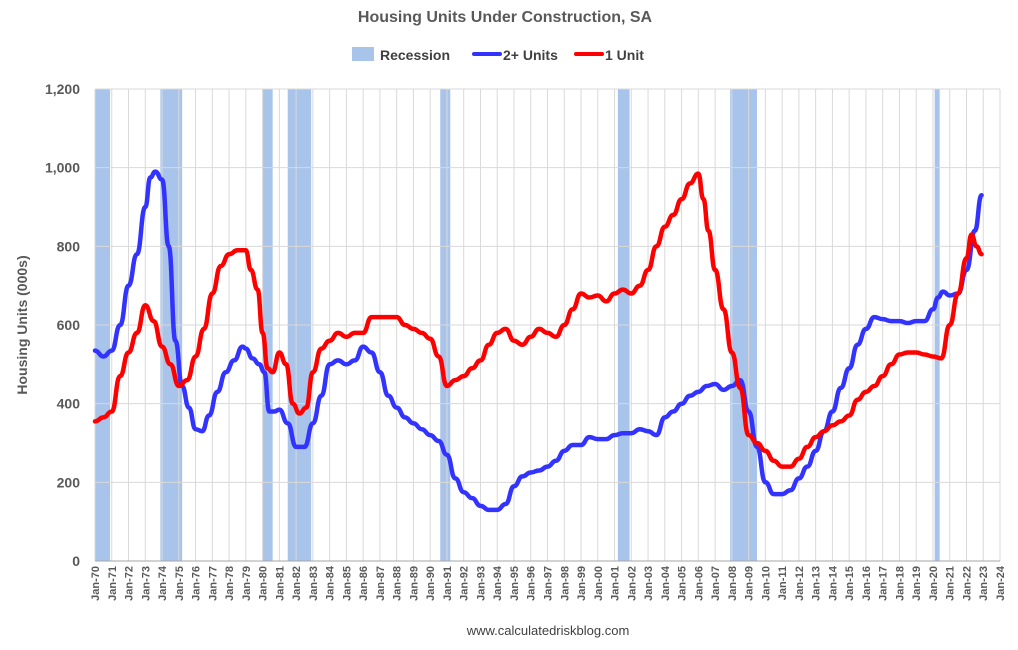  What do you see at coordinates (363, 54) in the screenshot?
I see `legend-recession-swatch` at bounding box center [363, 54].